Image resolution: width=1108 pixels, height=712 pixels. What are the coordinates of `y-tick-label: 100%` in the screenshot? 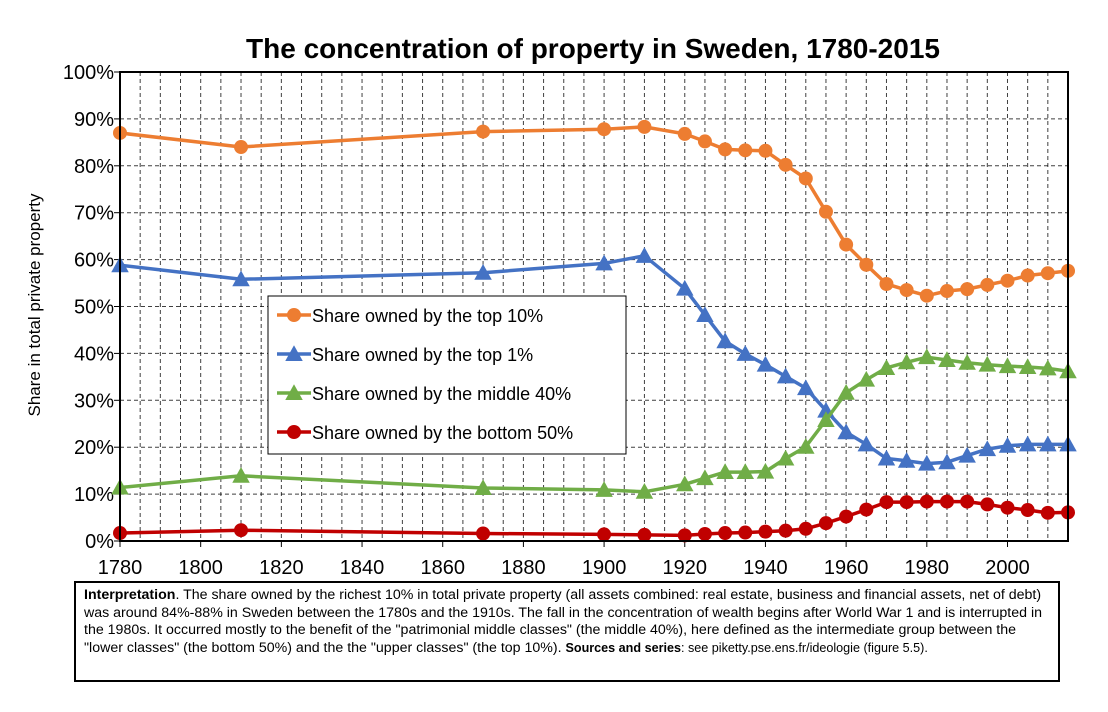 It's located at (88, 73).